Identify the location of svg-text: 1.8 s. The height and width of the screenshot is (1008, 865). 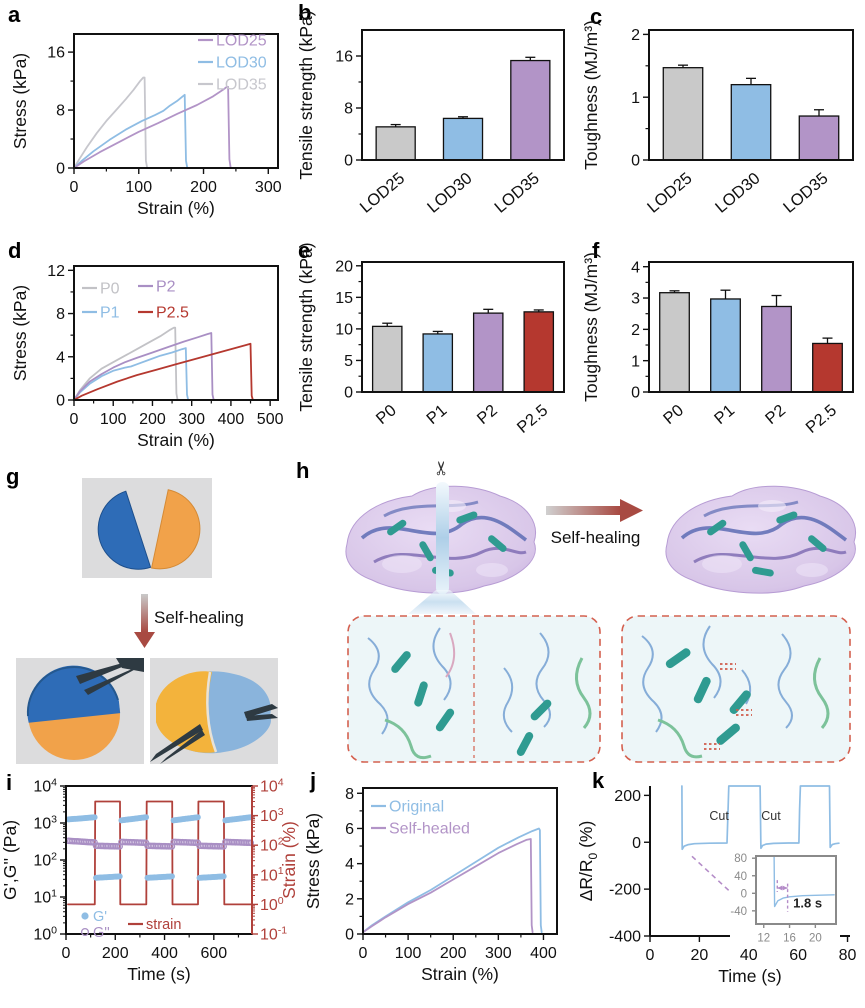
(807, 902).